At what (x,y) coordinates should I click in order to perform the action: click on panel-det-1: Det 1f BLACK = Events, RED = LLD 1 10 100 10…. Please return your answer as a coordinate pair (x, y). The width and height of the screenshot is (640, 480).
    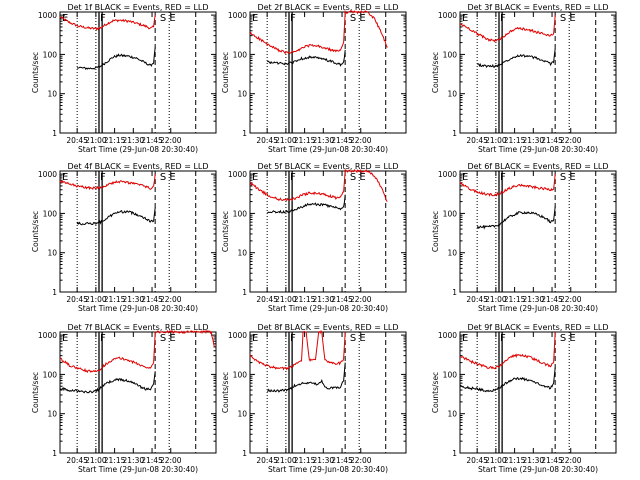
    Looking at the image, I should click on (124, 78).